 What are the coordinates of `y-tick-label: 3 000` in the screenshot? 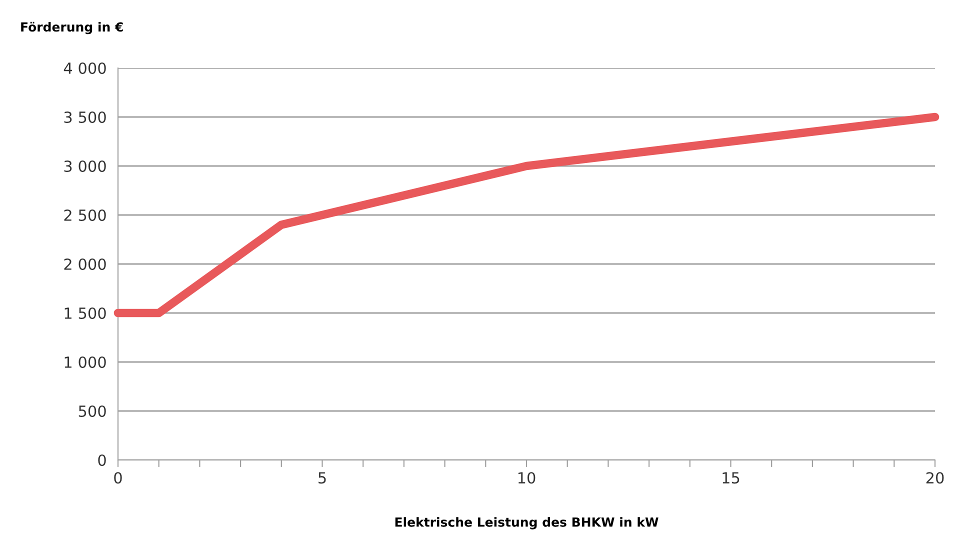 It's located at (85, 166).